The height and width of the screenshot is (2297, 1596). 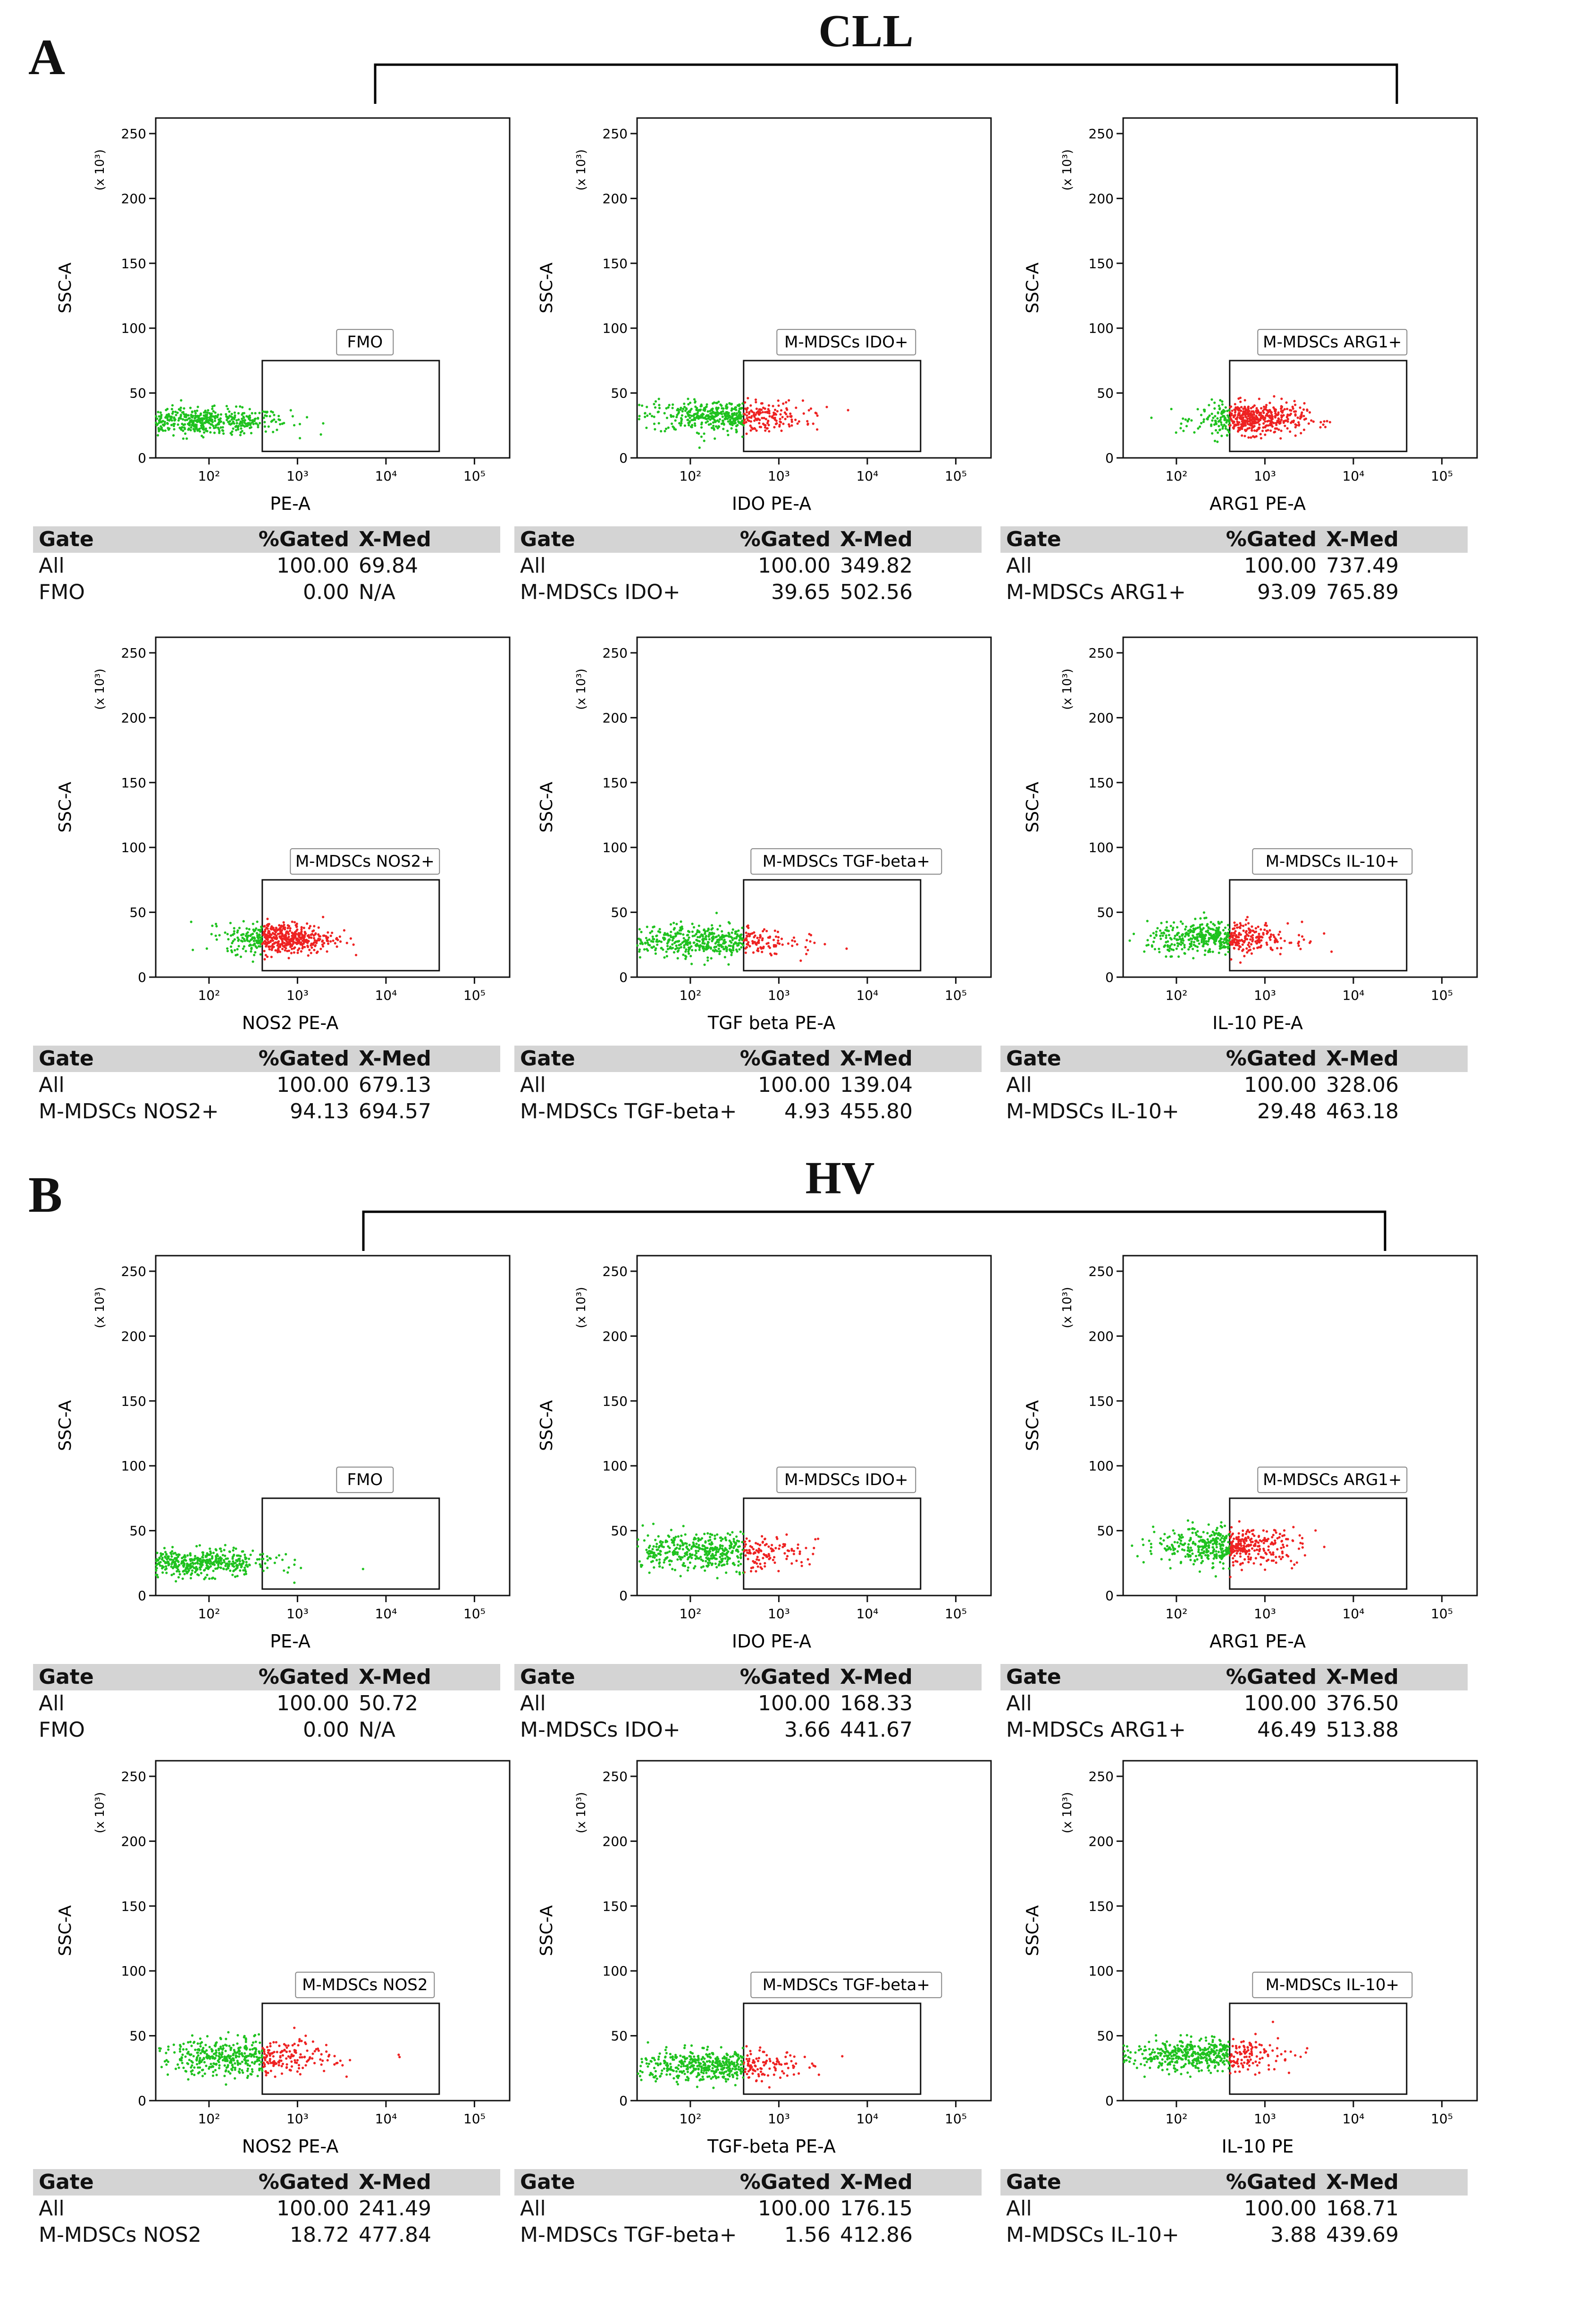 What do you see at coordinates (313, 1085) in the screenshot?
I see `stats-cell: 100.00` at bounding box center [313, 1085].